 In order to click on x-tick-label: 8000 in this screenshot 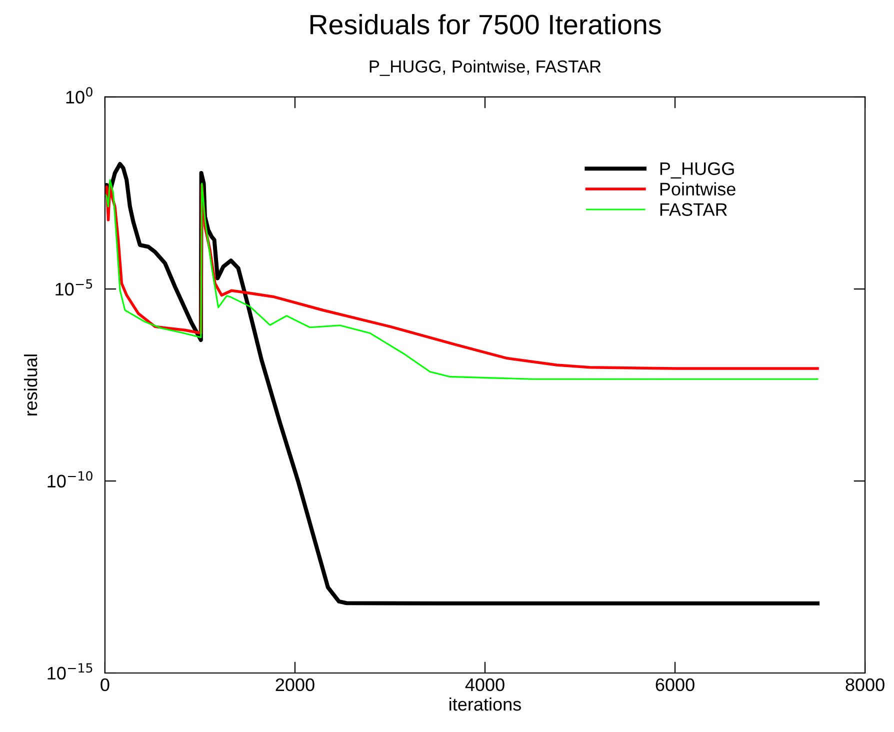, I will do `click(865, 685)`.